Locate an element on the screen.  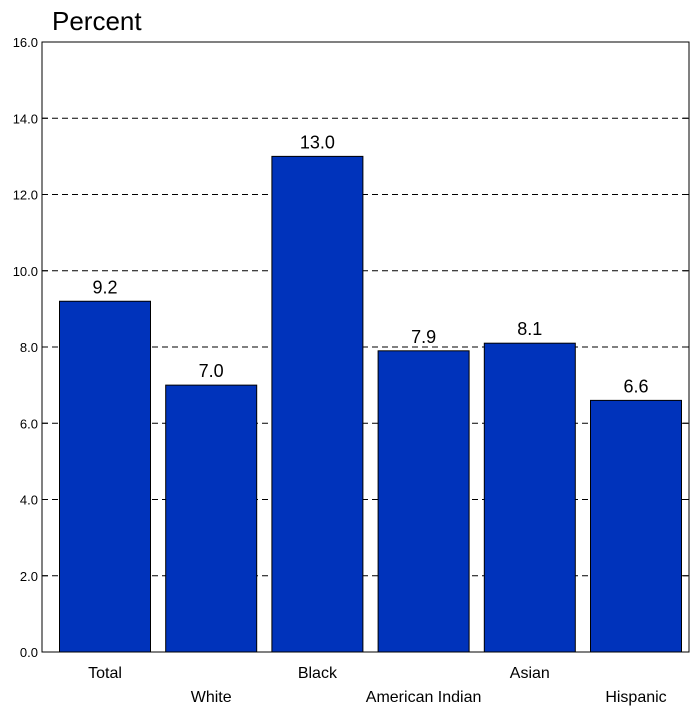
y-tick-label: 16.0 is located at coordinates (25, 42).